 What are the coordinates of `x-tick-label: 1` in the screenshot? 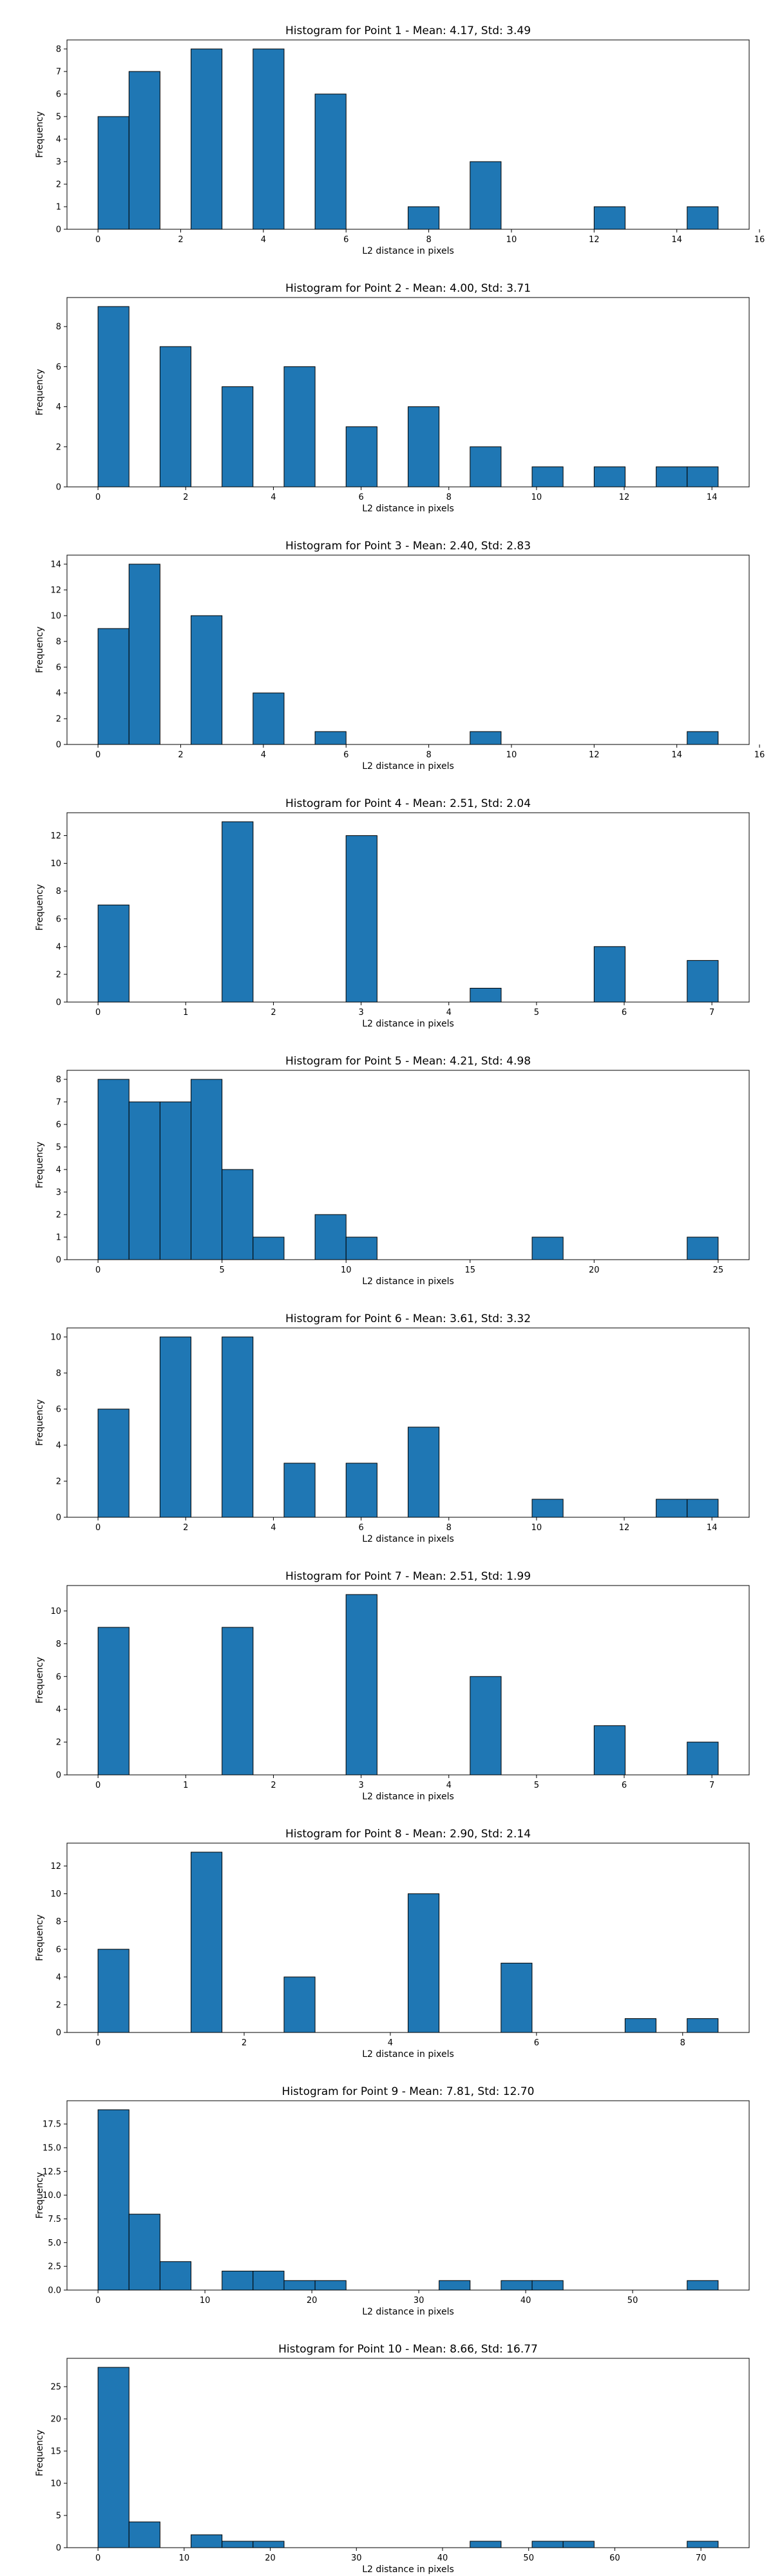 It's located at (185, 1785).